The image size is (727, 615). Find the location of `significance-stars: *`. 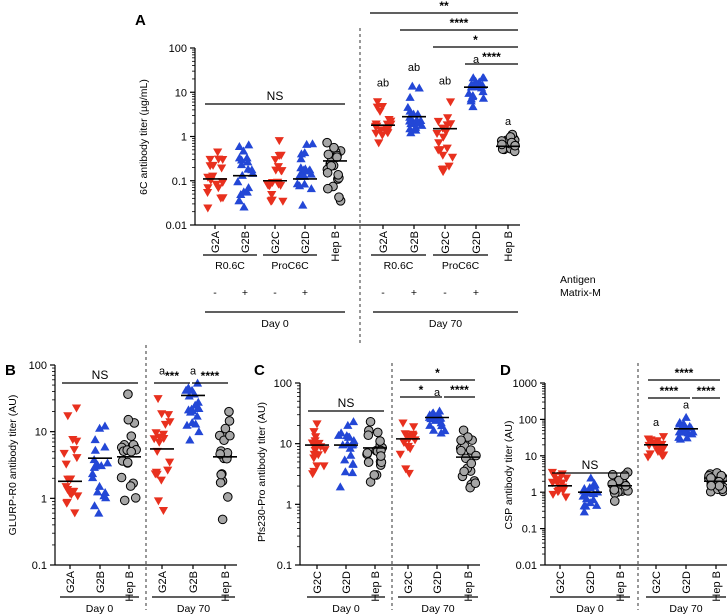

significance-stars: * is located at coordinates (421, 390).